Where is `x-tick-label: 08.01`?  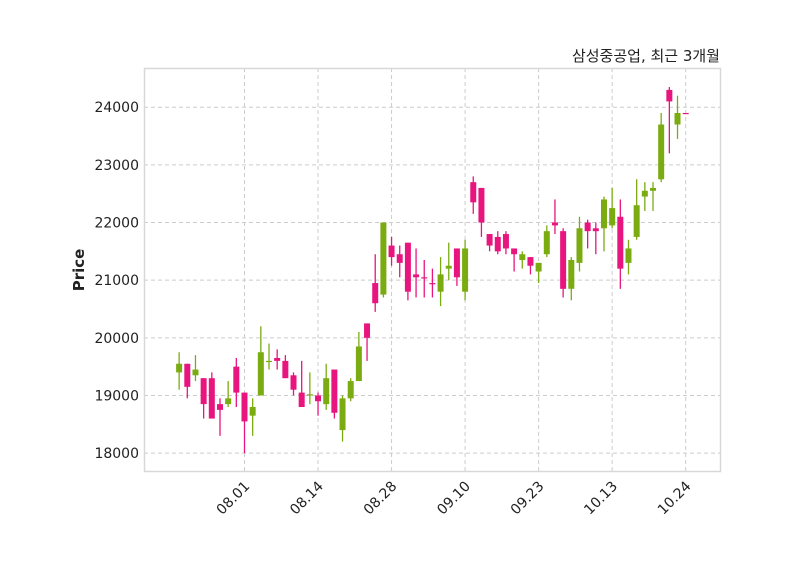
x-tick-label: 08.01 is located at coordinates (234, 499).